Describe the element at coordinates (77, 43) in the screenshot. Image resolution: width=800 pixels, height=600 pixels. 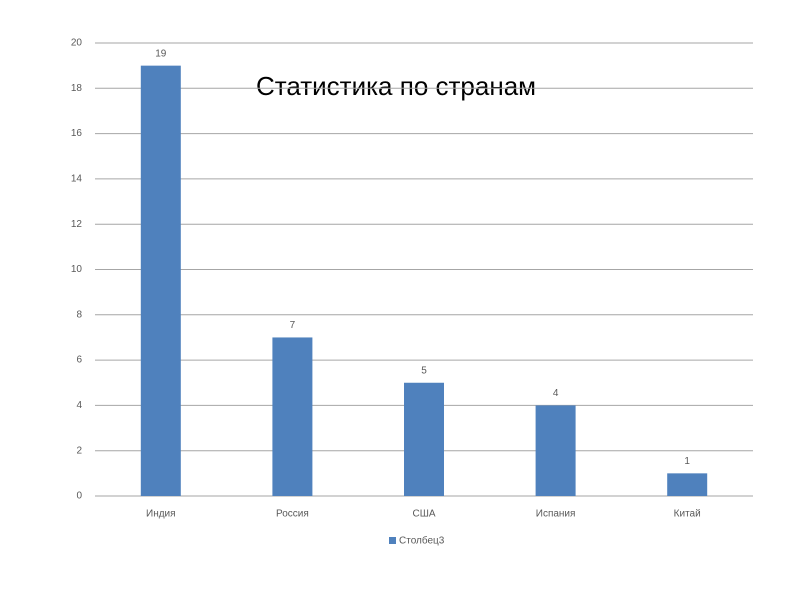
I see `y-tick-label: 20` at that location.